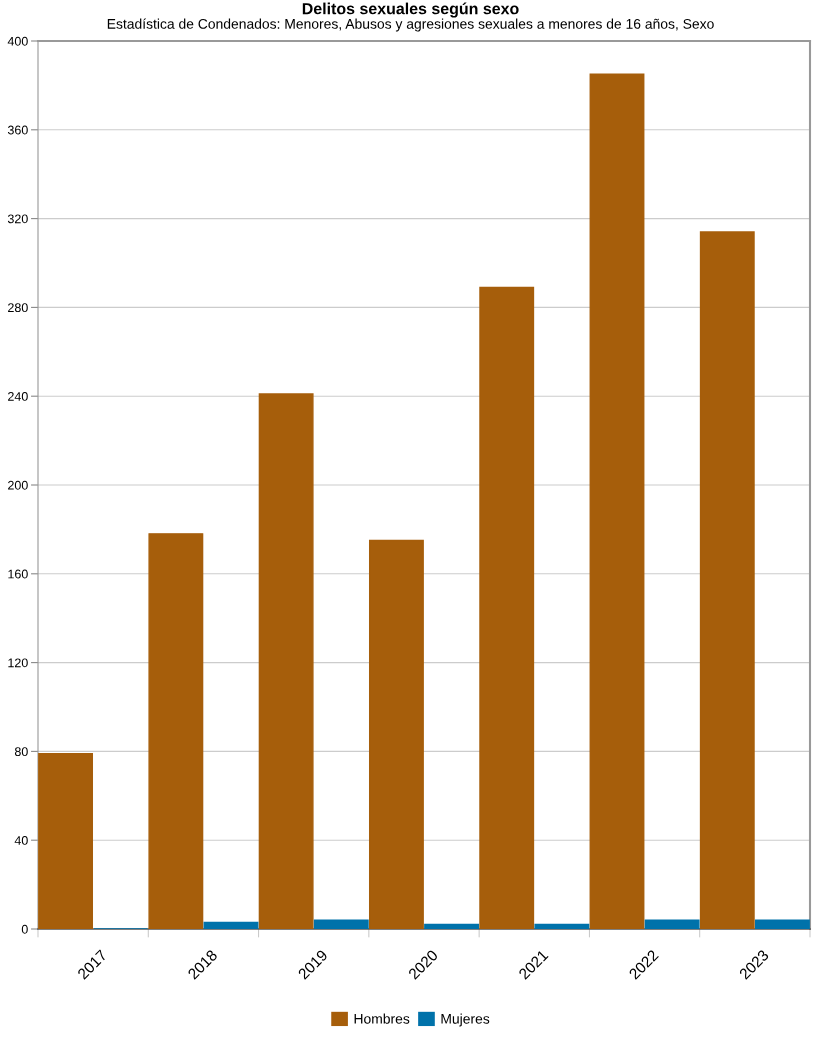 This screenshot has width=821, height=1049. Describe the element at coordinates (465, 1020) in the screenshot. I see `legend-label: Mujeres` at that location.